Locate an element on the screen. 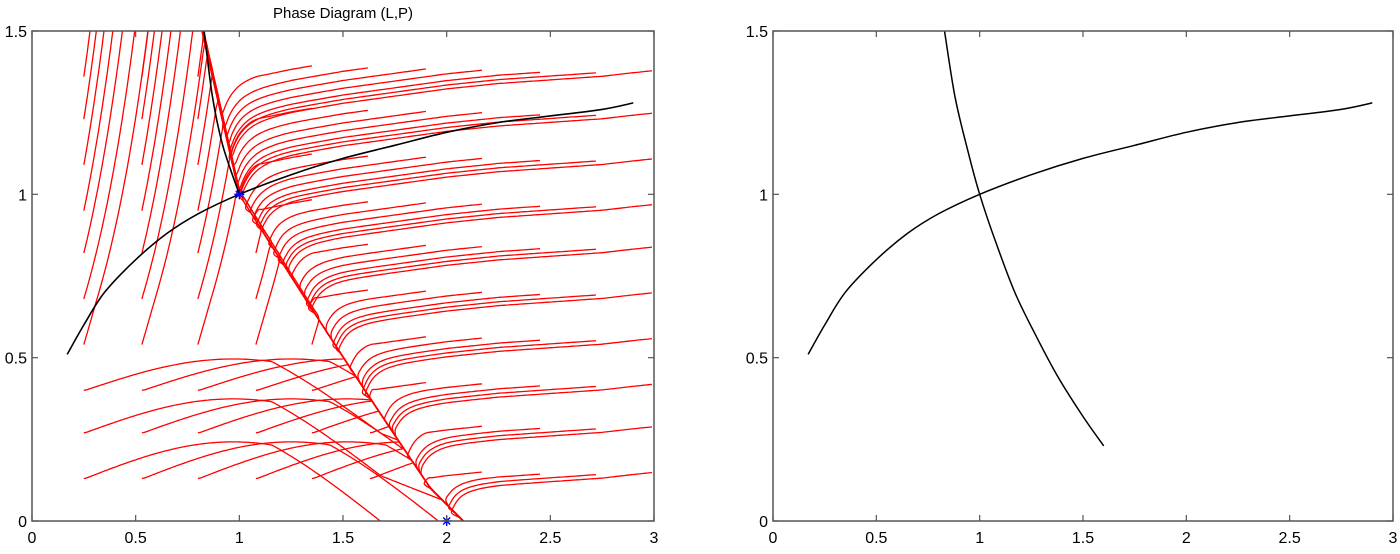  decreasing-nullcline-line is located at coordinates (1024, 239).